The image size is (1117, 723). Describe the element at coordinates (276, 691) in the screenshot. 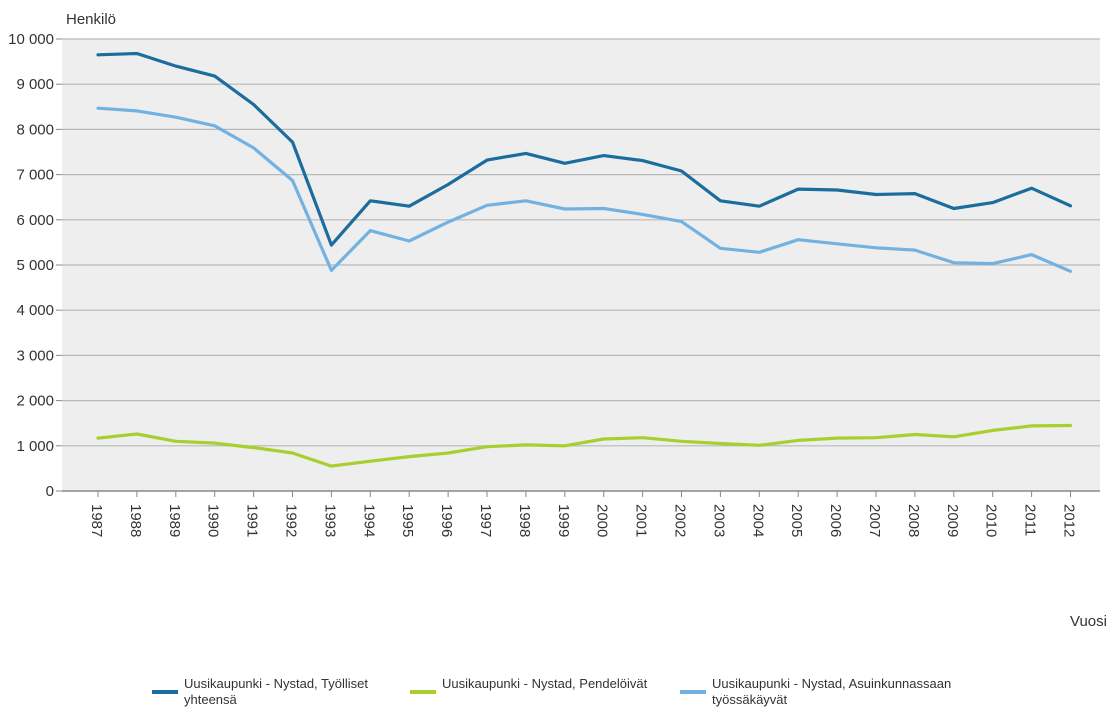

I see `legend-label-1: Uusikaupunki - Nystad, Työlliset yhteensä` at that location.